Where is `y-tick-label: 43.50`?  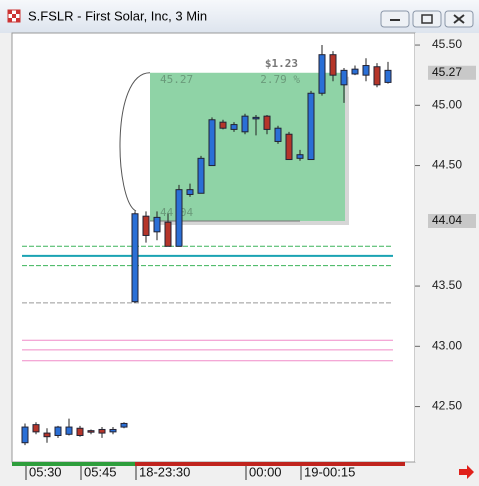
y-tick-label: 43.50 is located at coordinates (447, 285).